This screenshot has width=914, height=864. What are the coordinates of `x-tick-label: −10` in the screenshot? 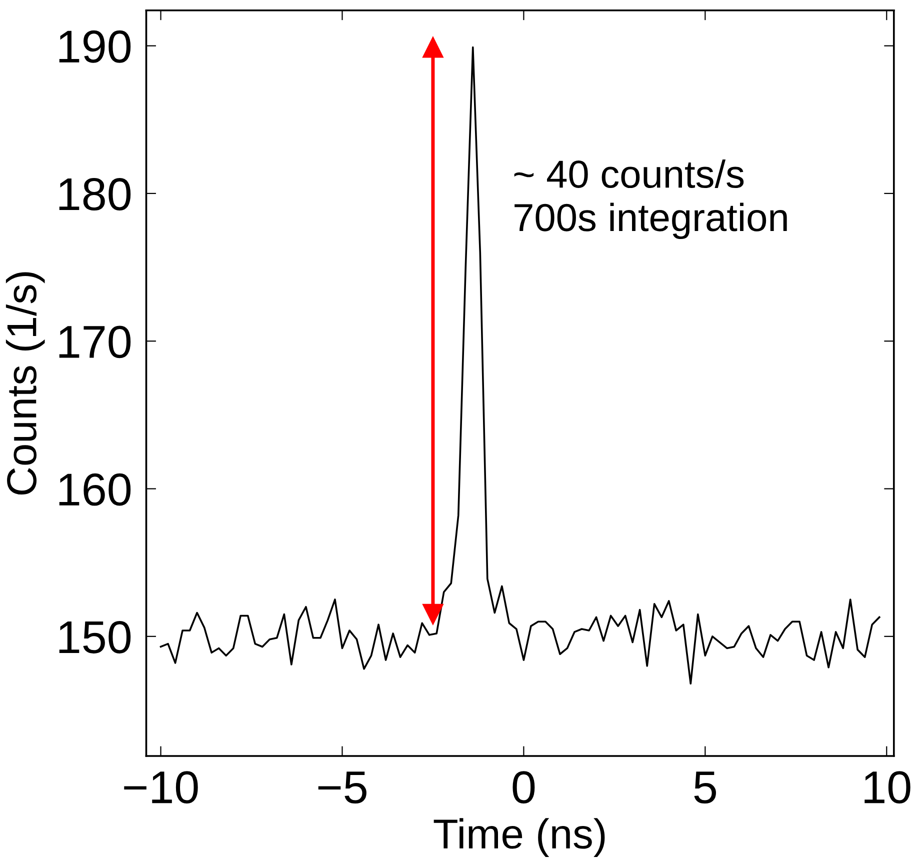 It's located at (161, 787).